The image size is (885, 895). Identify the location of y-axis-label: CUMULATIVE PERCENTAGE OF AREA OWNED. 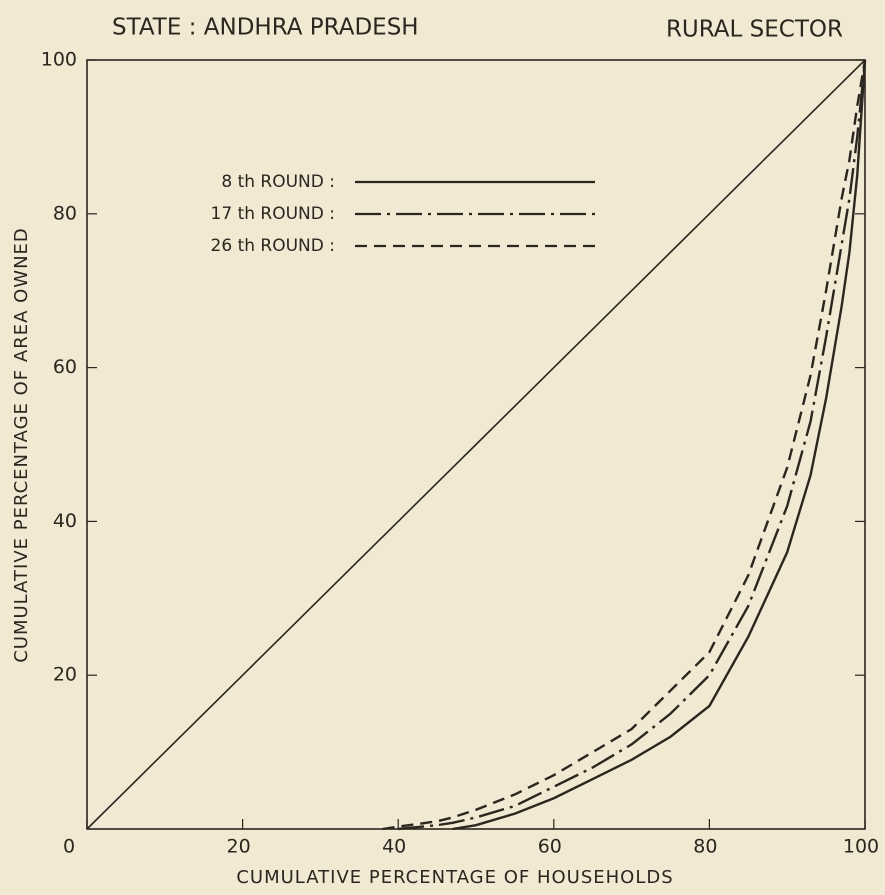
(21, 445).